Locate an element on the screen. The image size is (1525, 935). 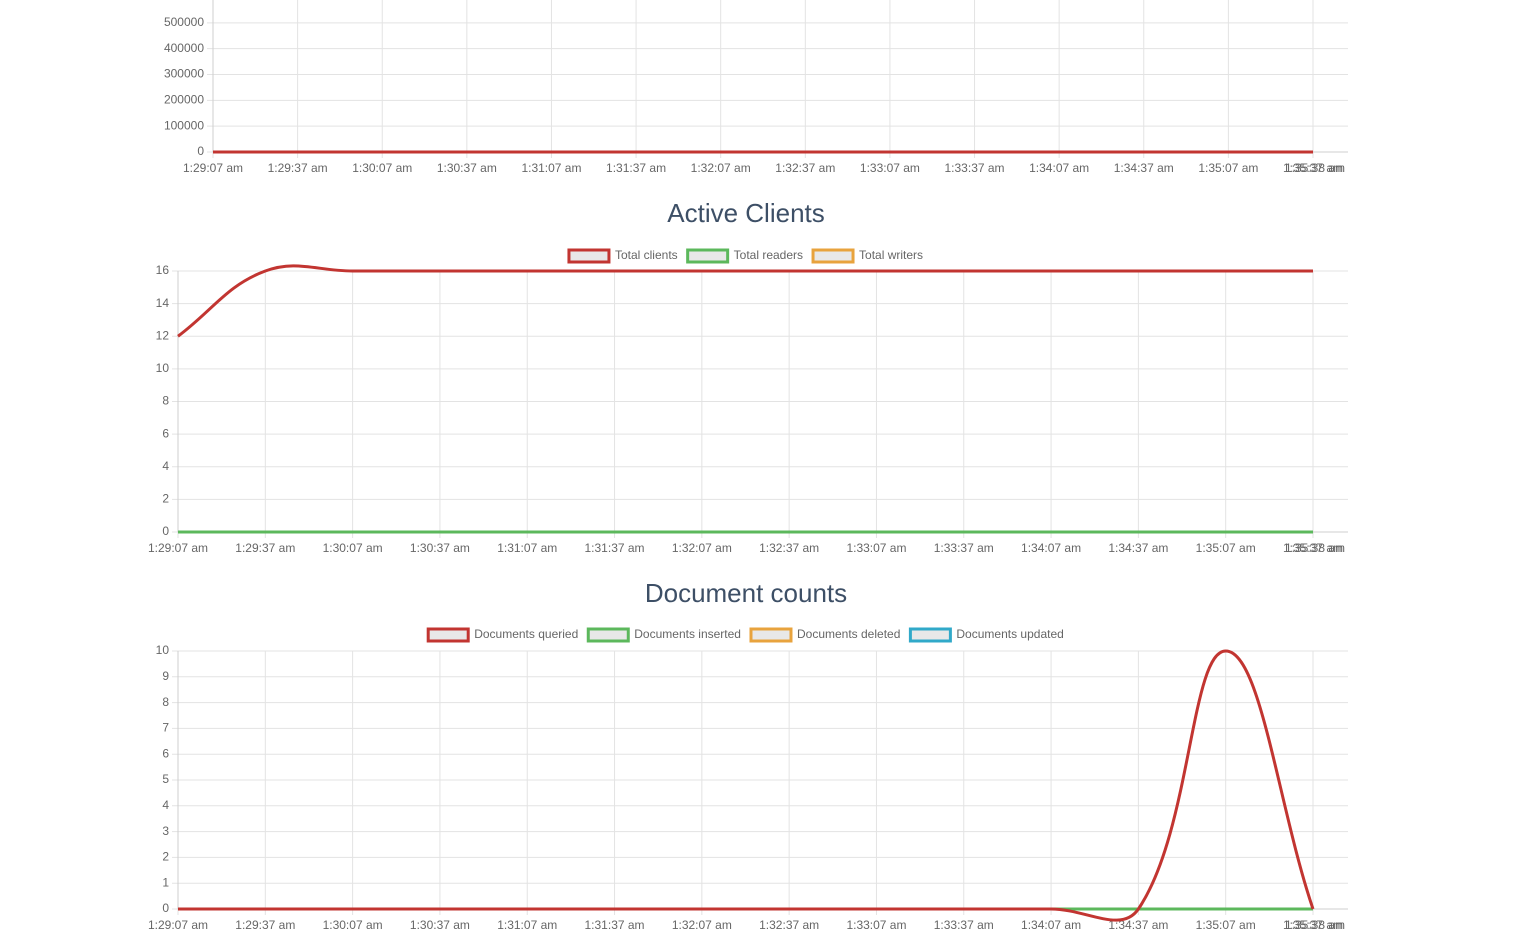
legend-label: Total readers is located at coordinates (768, 255).